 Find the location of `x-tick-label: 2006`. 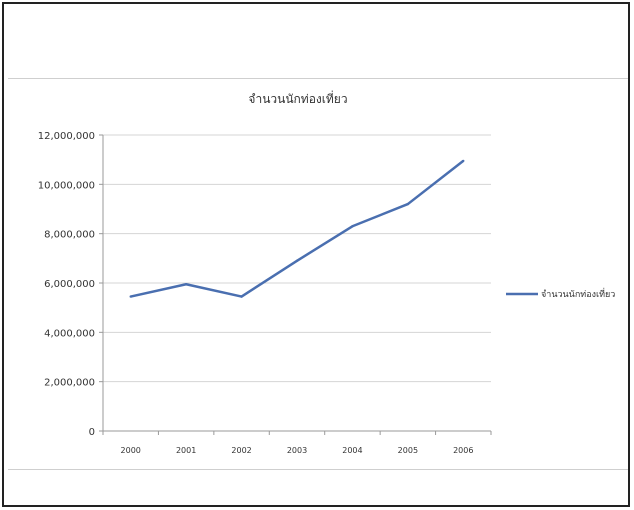

x-tick-label: 2006 is located at coordinates (463, 450).